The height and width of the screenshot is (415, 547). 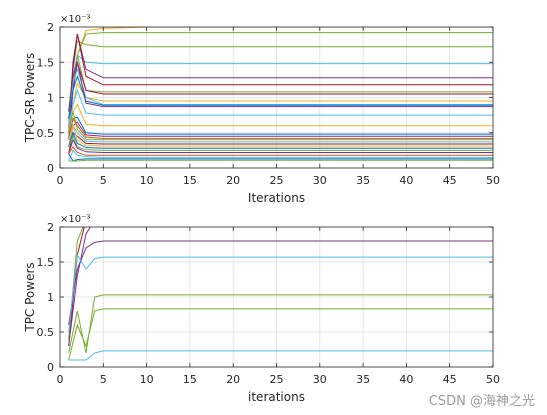 What do you see at coordinates (276, 397) in the screenshot?
I see `x-axis-label: iterations` at bounding box center [276, 397].